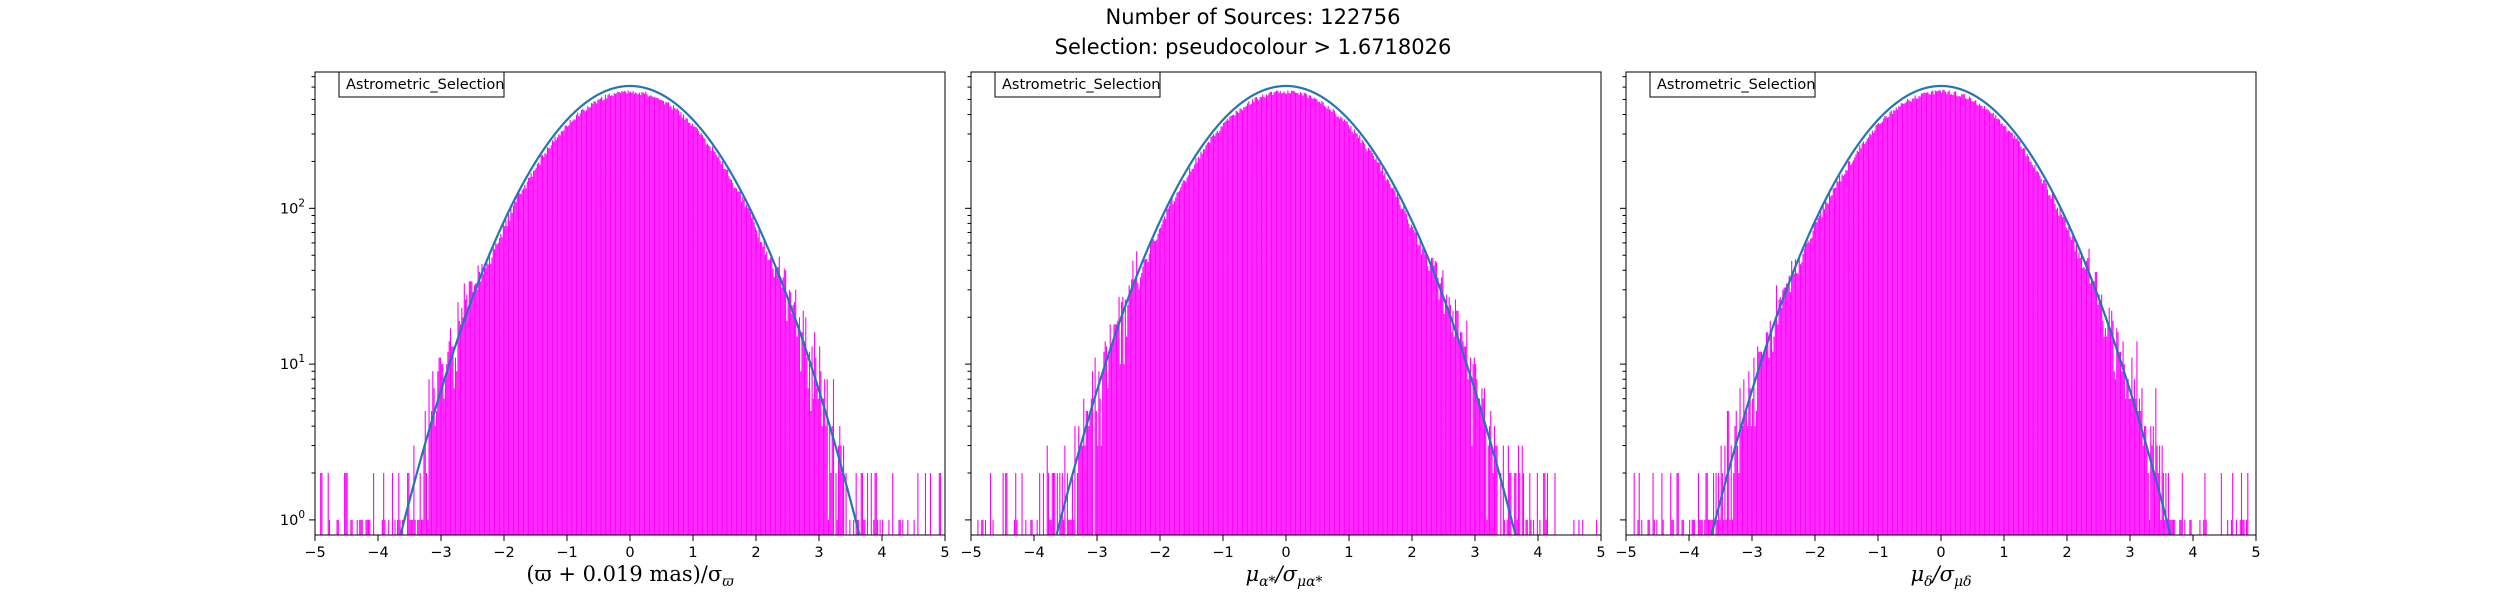 Image resolution: width=2500 pixels, height=600 pixels. What do you see at coordinates (755, 553) in the screenshot?
I see `panel-1-x-tick-label: 2` at bounding box center [755, 553].